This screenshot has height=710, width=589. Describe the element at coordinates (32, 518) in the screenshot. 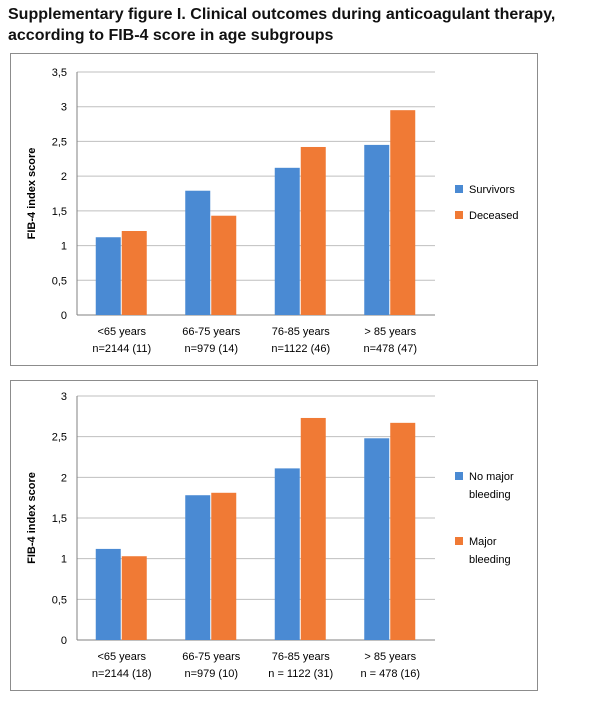

I see `c2-y-axis-label: FIB-4 index score` at that location.